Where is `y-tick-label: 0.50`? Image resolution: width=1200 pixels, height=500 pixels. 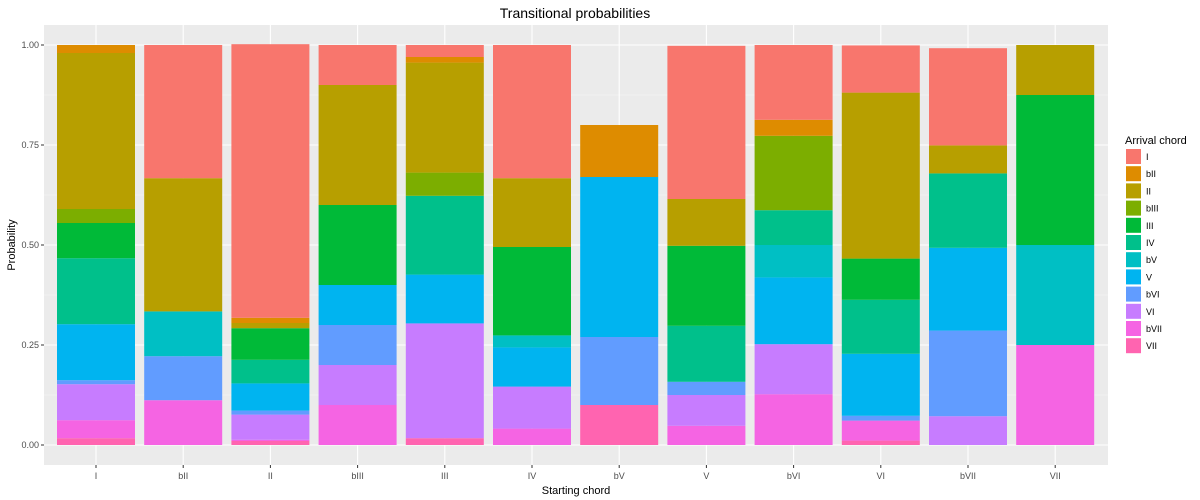
y-tick-label: 0.50 is located at coordinates (30, 245).